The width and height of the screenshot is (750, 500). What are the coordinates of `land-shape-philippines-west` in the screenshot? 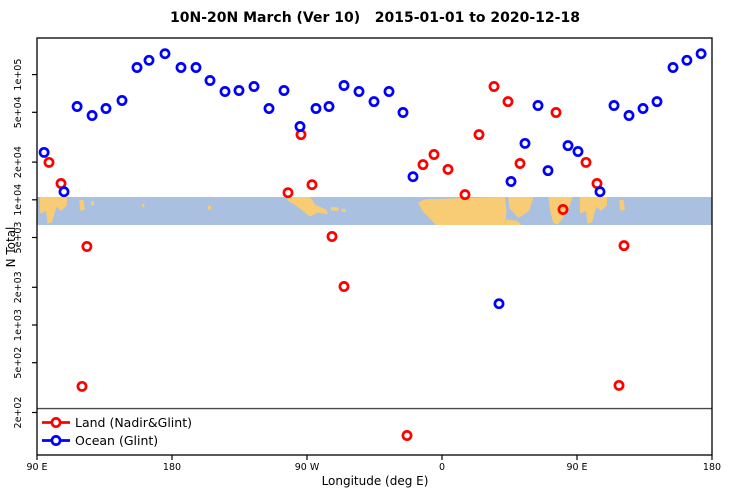 It's located at (82, 205).